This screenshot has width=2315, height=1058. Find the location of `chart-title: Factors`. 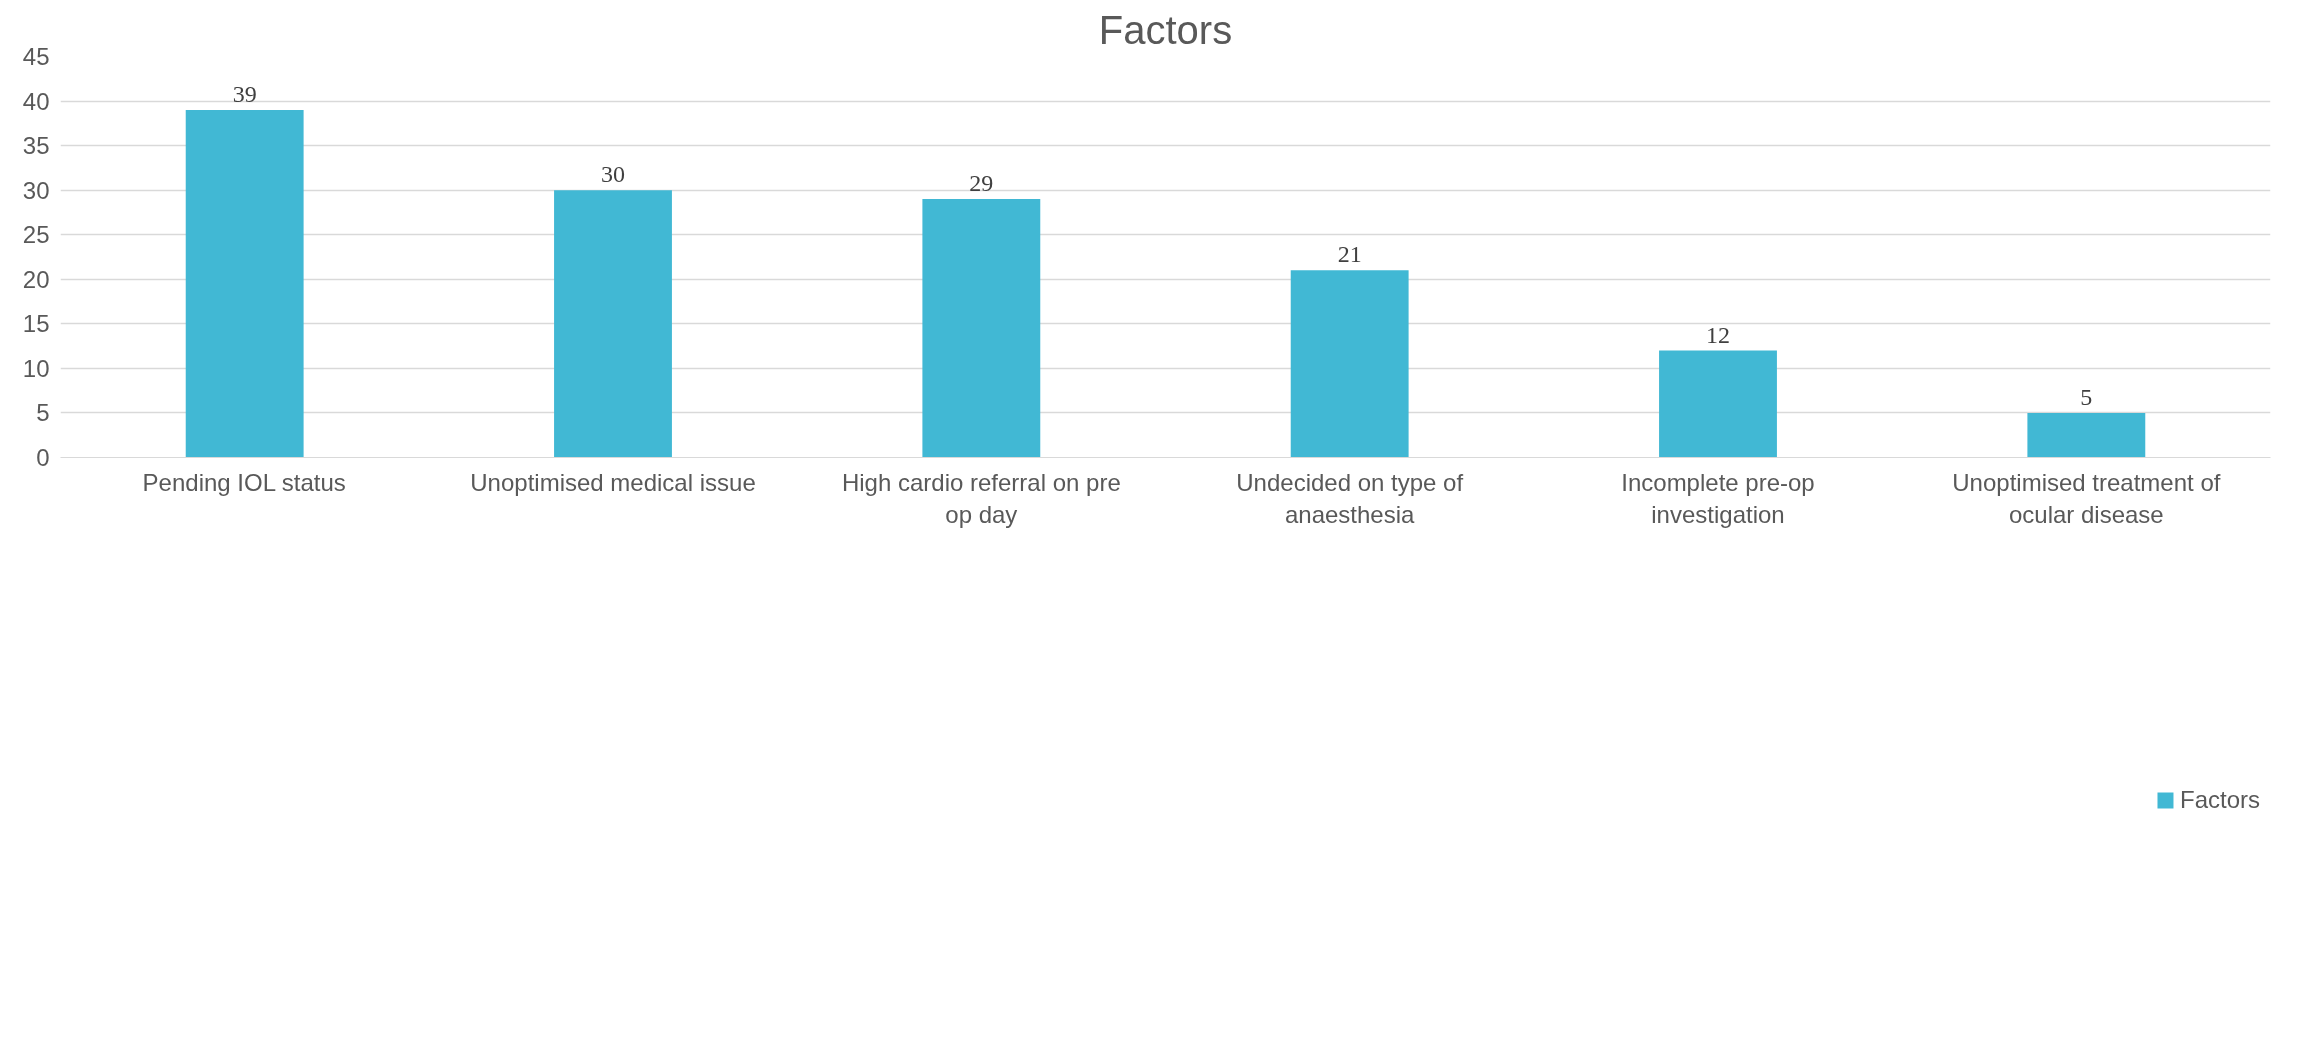

chart-title: Factors is located at coordinates (1165, 29).